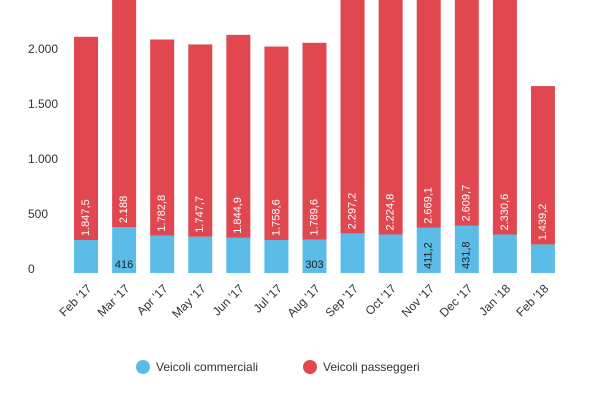 The height and width of the screenshot is (400, 600). Describe the element at coordinates (467, 203) in the screenshot. I see `value-label: 2.609,7` at that location.